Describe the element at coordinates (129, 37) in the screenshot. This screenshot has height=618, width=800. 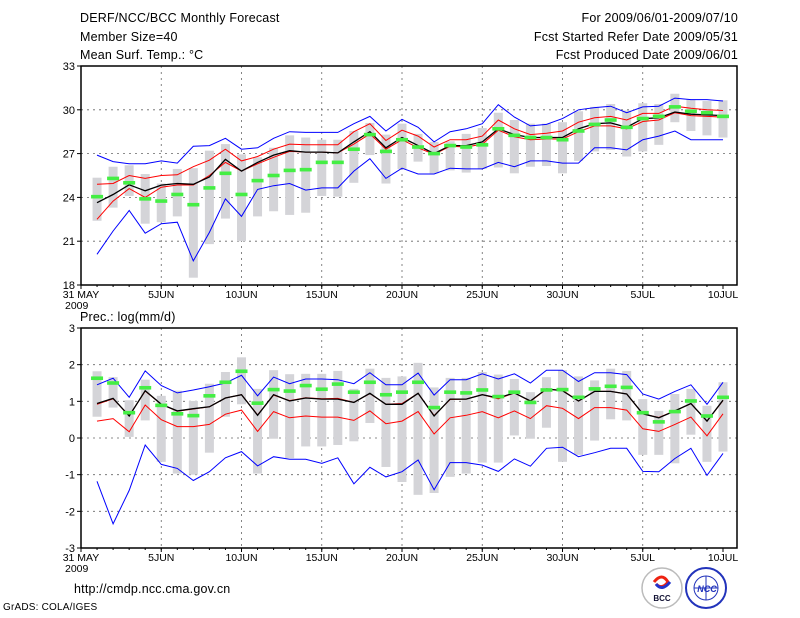
I see `member-size: Member Size=40` at that location.